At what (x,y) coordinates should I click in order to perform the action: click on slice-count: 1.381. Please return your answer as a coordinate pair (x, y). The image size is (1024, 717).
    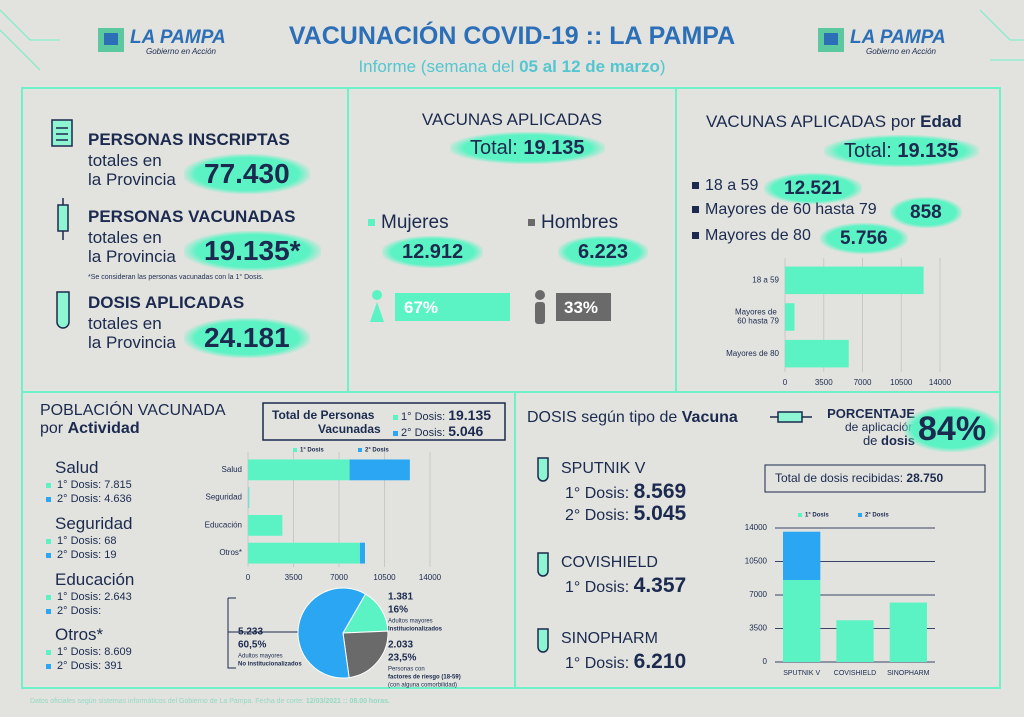
    Looking at the image, I should click on (400, 597).